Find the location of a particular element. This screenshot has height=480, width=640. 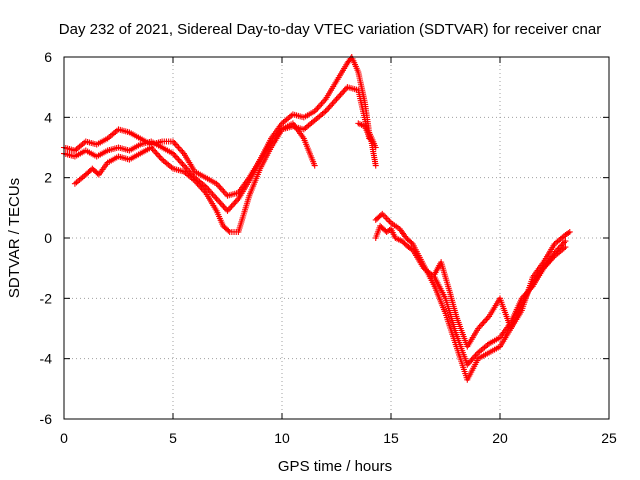

y-tick-label: 4 is located at coordinates (48, 117).